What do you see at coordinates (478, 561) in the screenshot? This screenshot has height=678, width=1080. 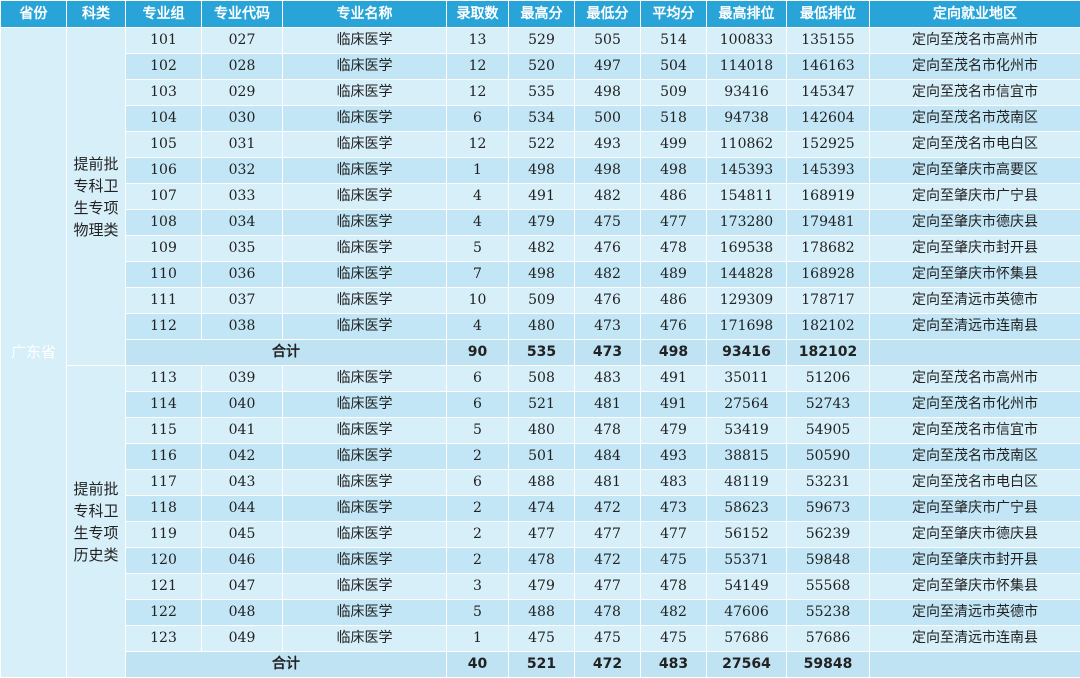 I see `count-cell: 2` at bounding box center [478, 561].